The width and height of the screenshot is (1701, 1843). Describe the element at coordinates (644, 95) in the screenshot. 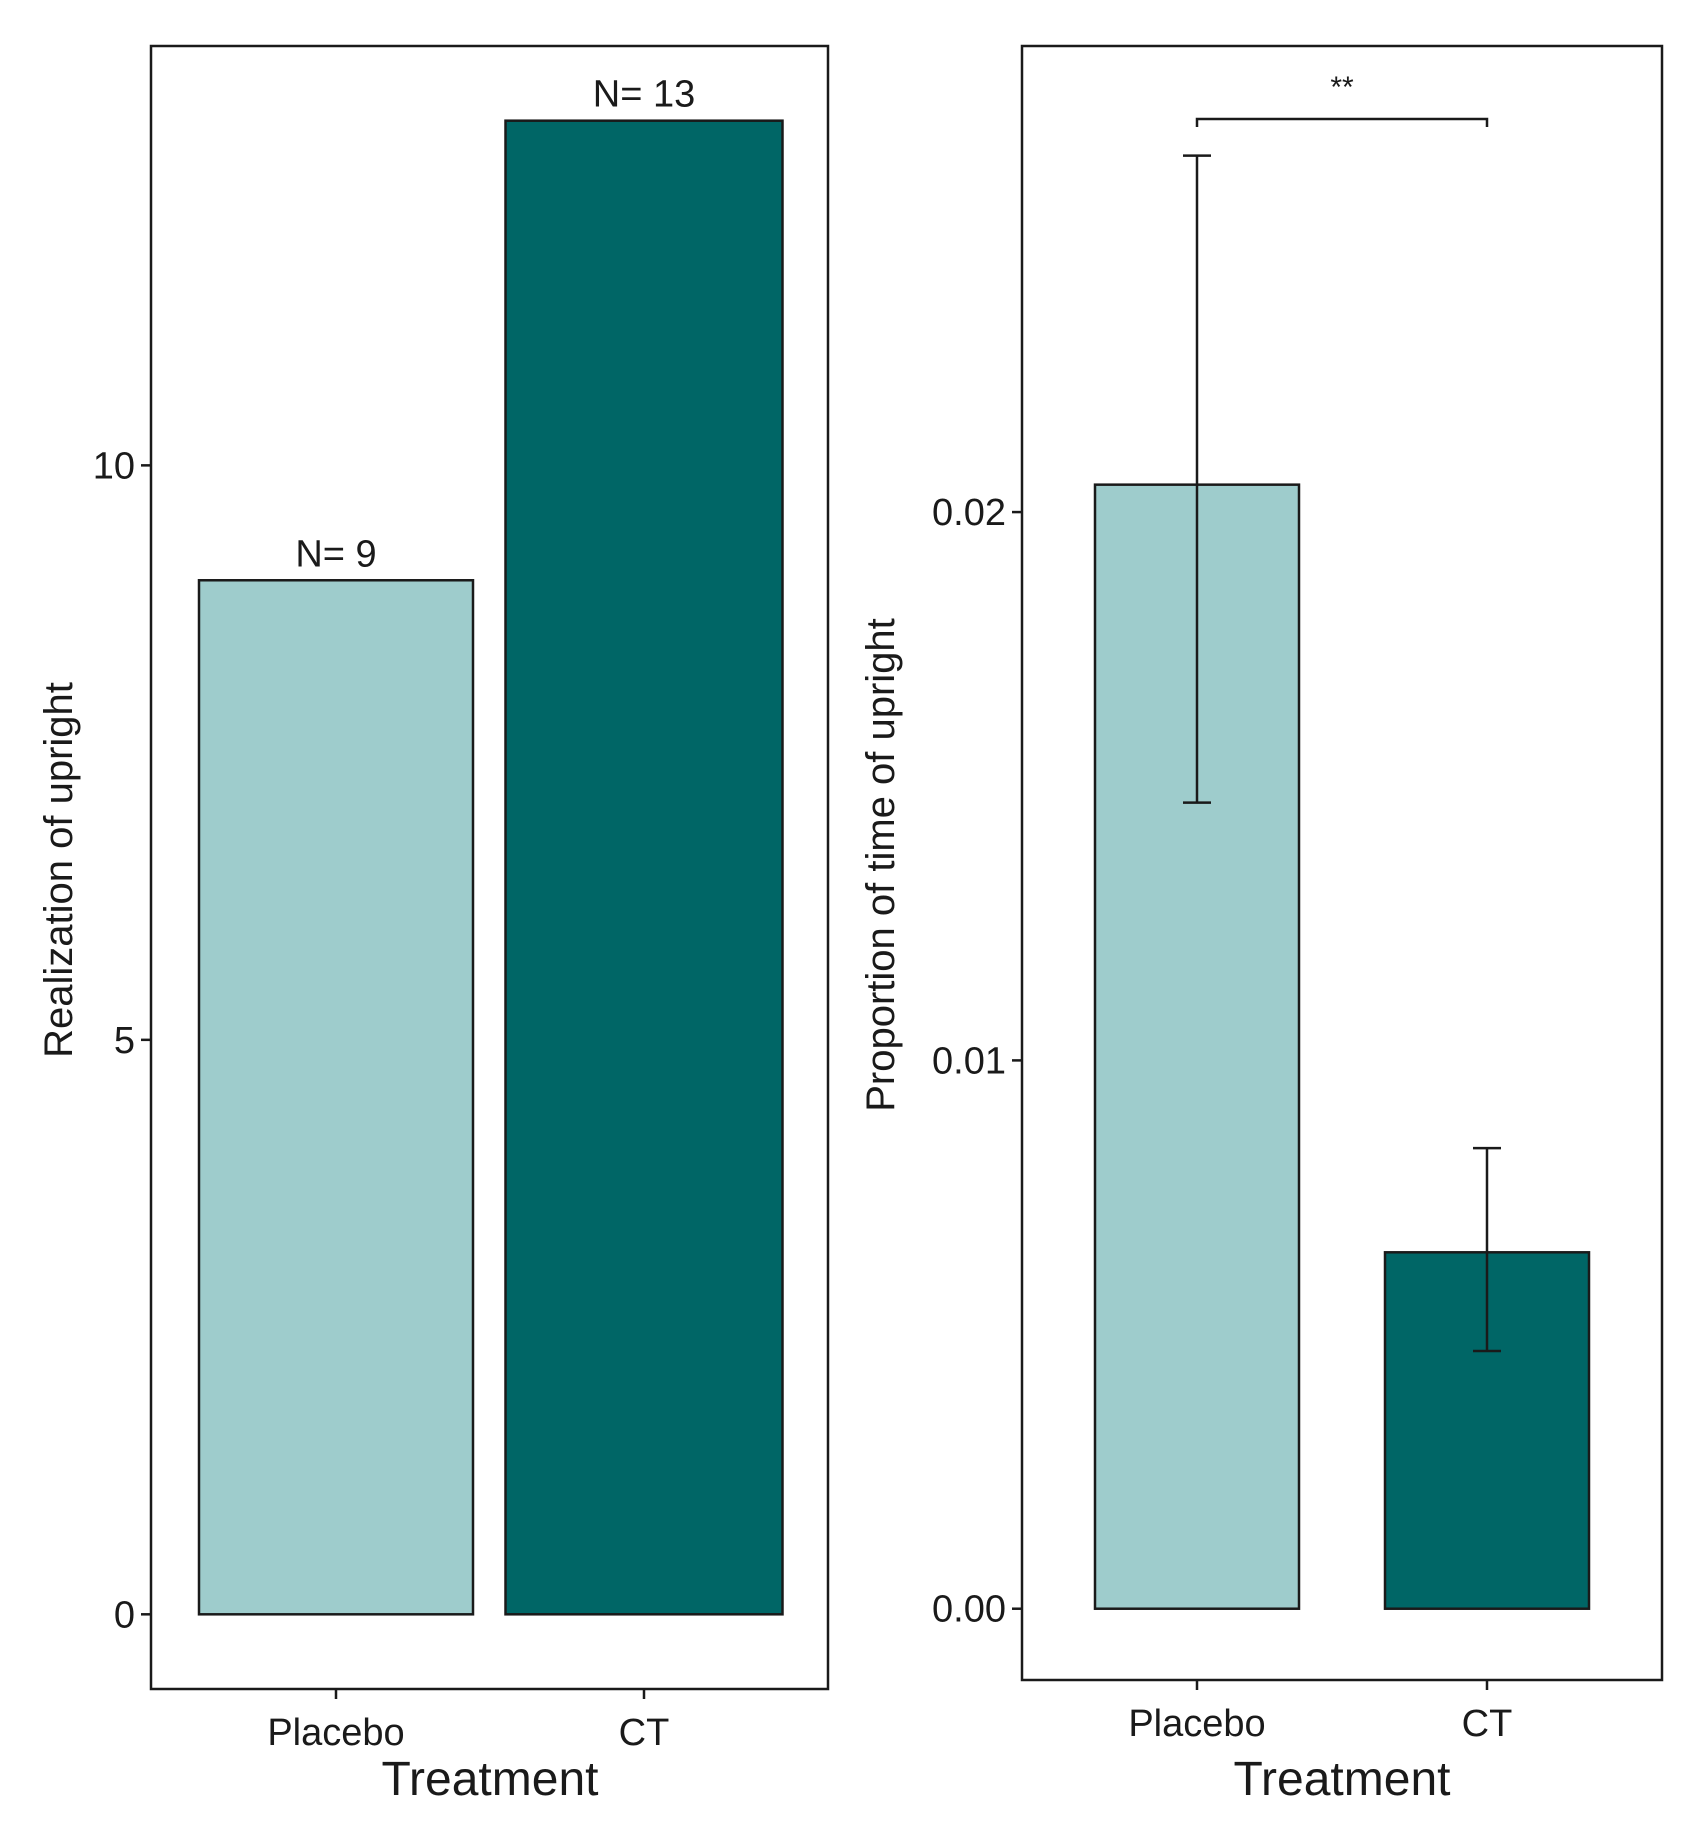

I see `data-label-ct: N= 13` at that location.